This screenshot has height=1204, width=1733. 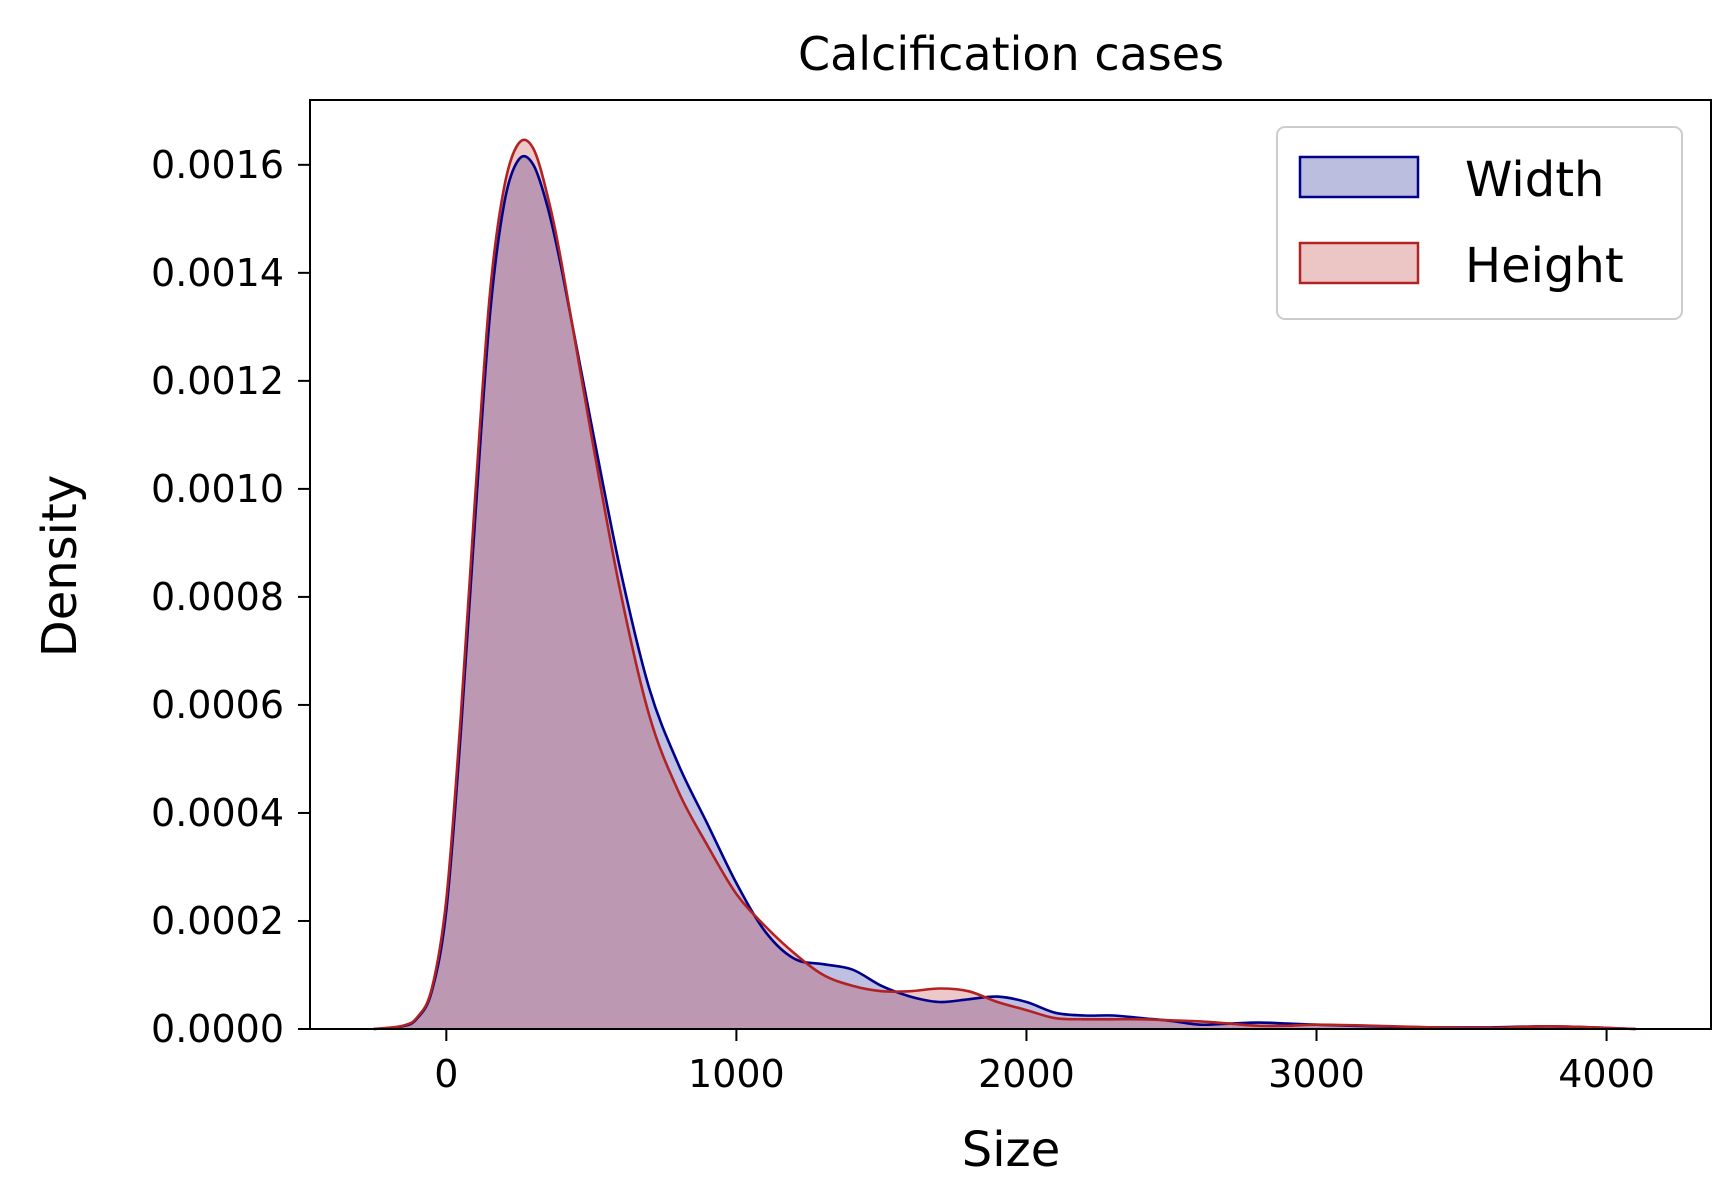 I want to click on x-tick-label: 2000, so click(x=1026, y=1074).